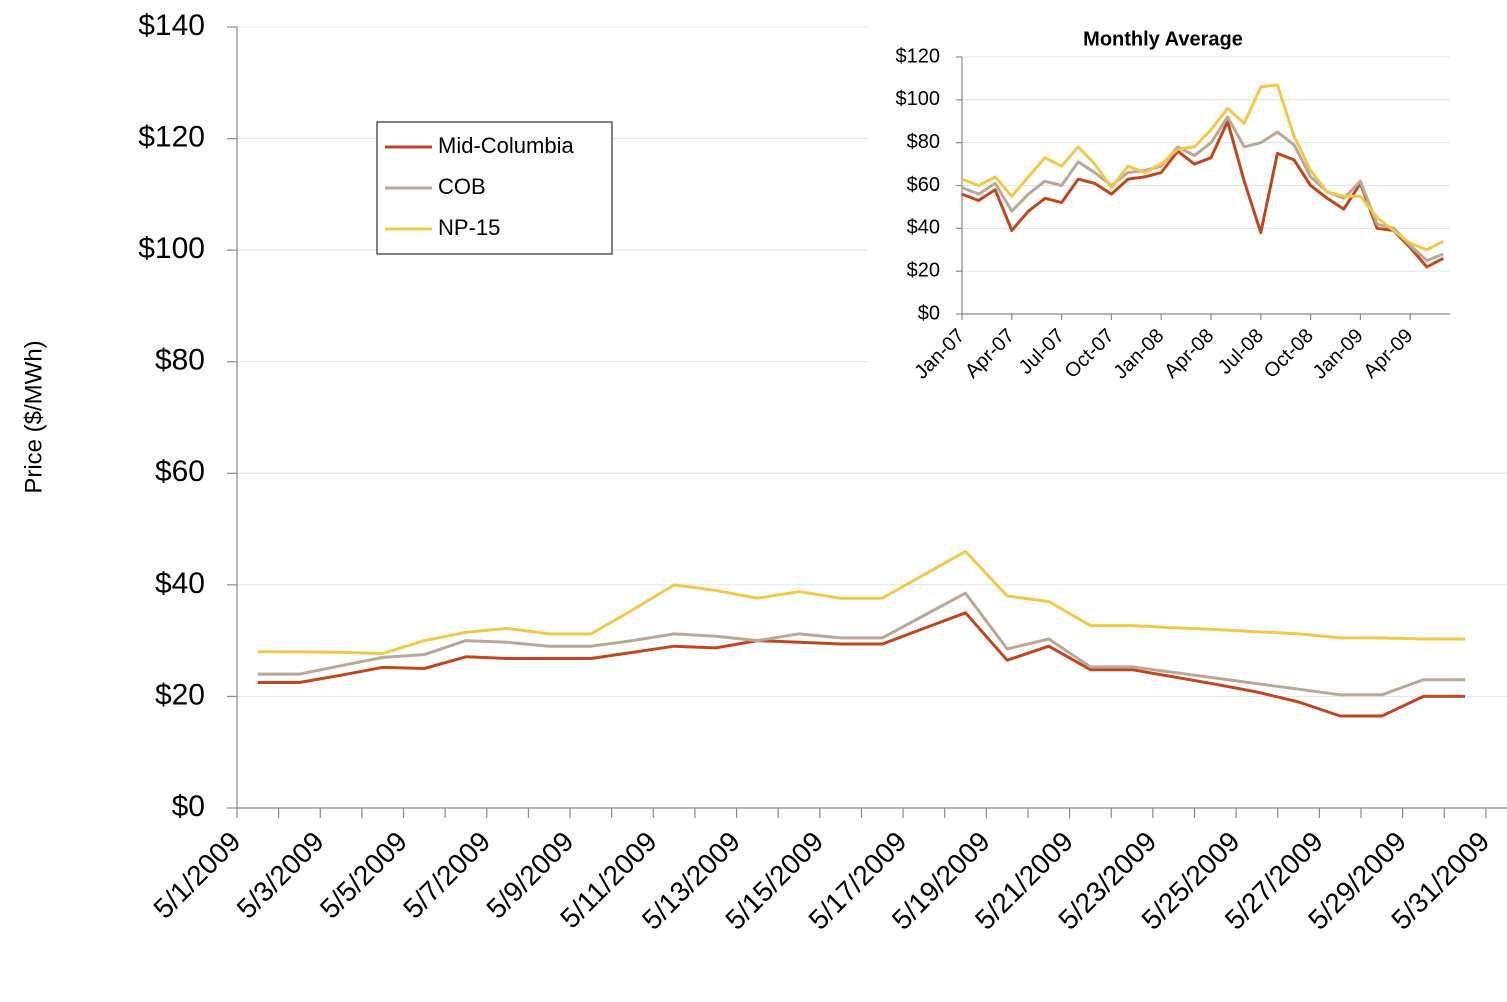 The width and height of the screenshot is (1507, 1002). Describe the element at coordinates (506, 145) in the screenshot. I see `legend-label: Mid-Columbia` at that location.